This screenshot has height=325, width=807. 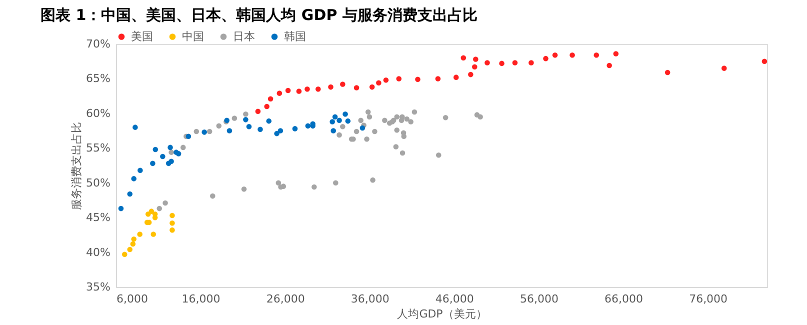 What do you see at coordinates (98, 79) in the screenshot?
I see `y-tick-label: 65%` at bounding box center [98, 79].